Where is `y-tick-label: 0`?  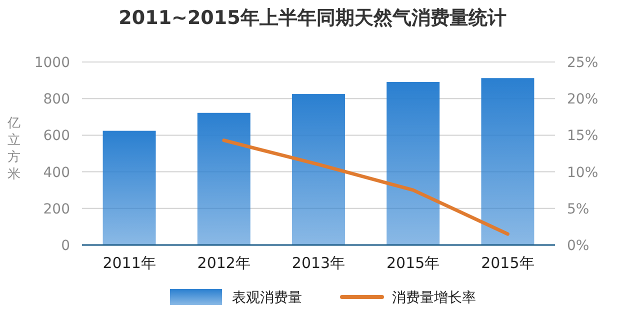
y-tick-label: 0 is located at coordinates (65, 246).